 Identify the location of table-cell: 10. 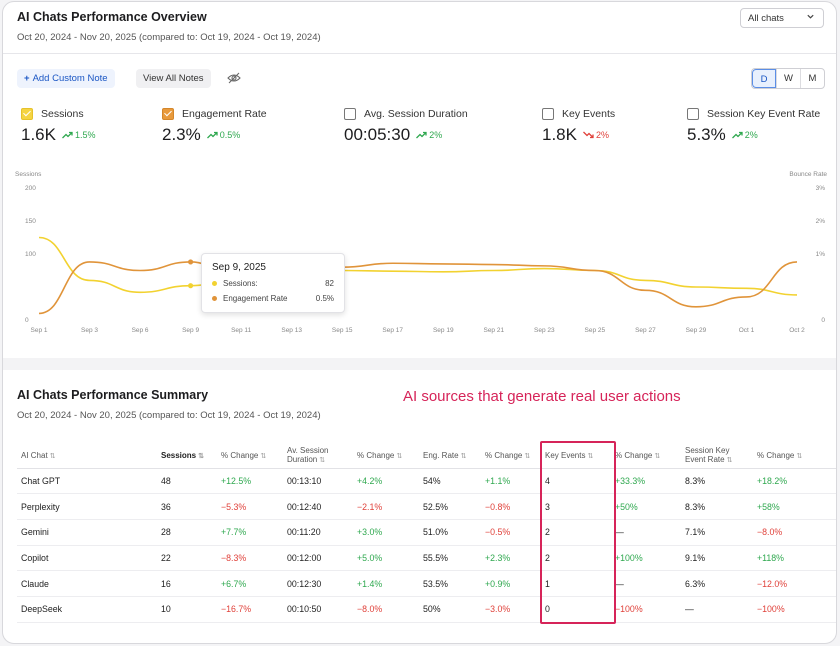
(187, 609).